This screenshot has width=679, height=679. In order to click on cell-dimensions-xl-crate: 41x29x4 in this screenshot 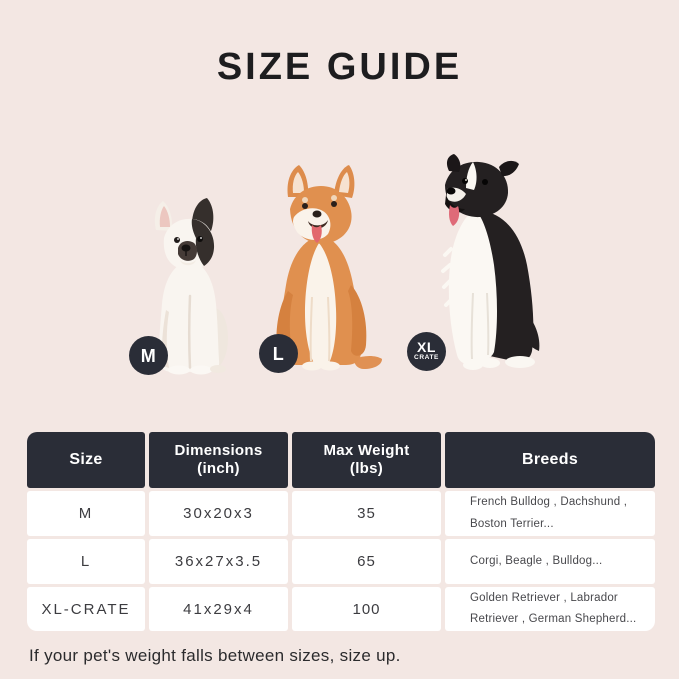, I will do `click(218, 609)`.